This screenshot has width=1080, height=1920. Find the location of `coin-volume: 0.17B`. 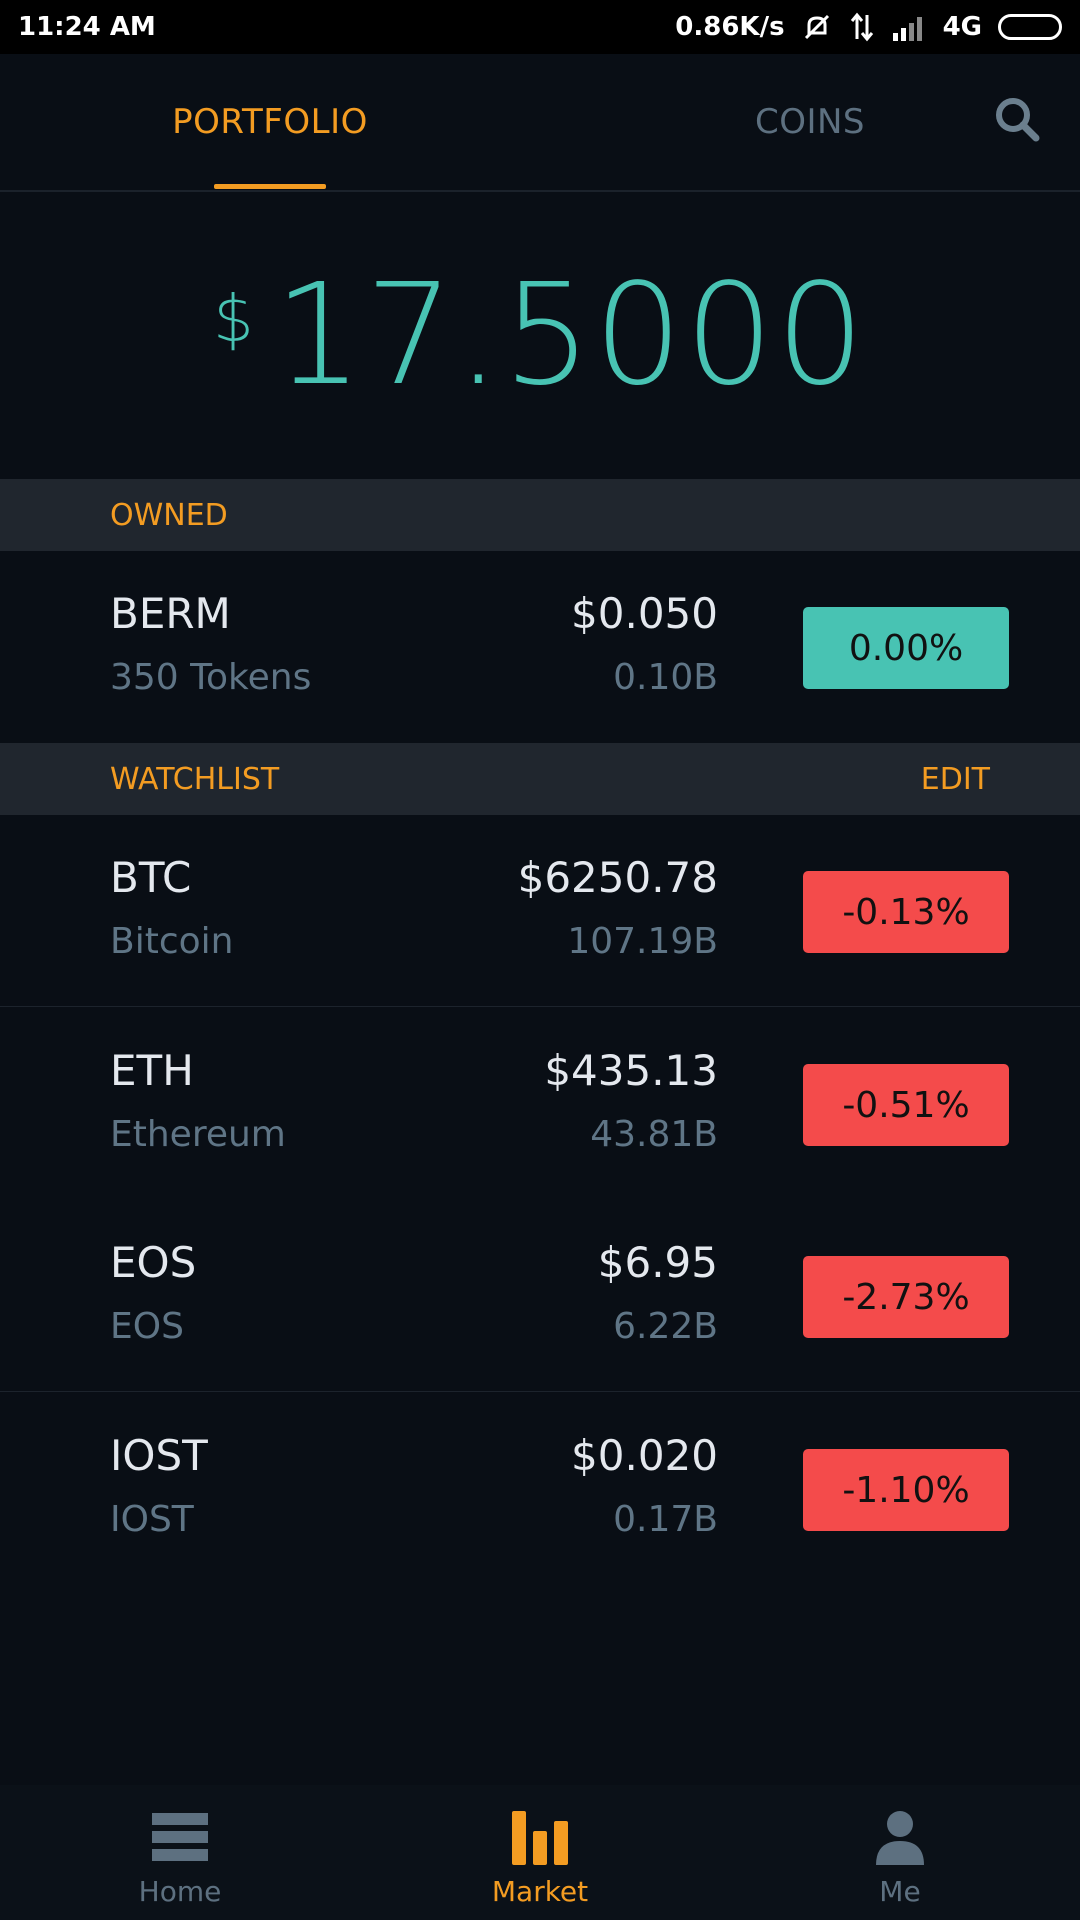

coin-volume: 0.17B is located at coordinates (665, 1519).